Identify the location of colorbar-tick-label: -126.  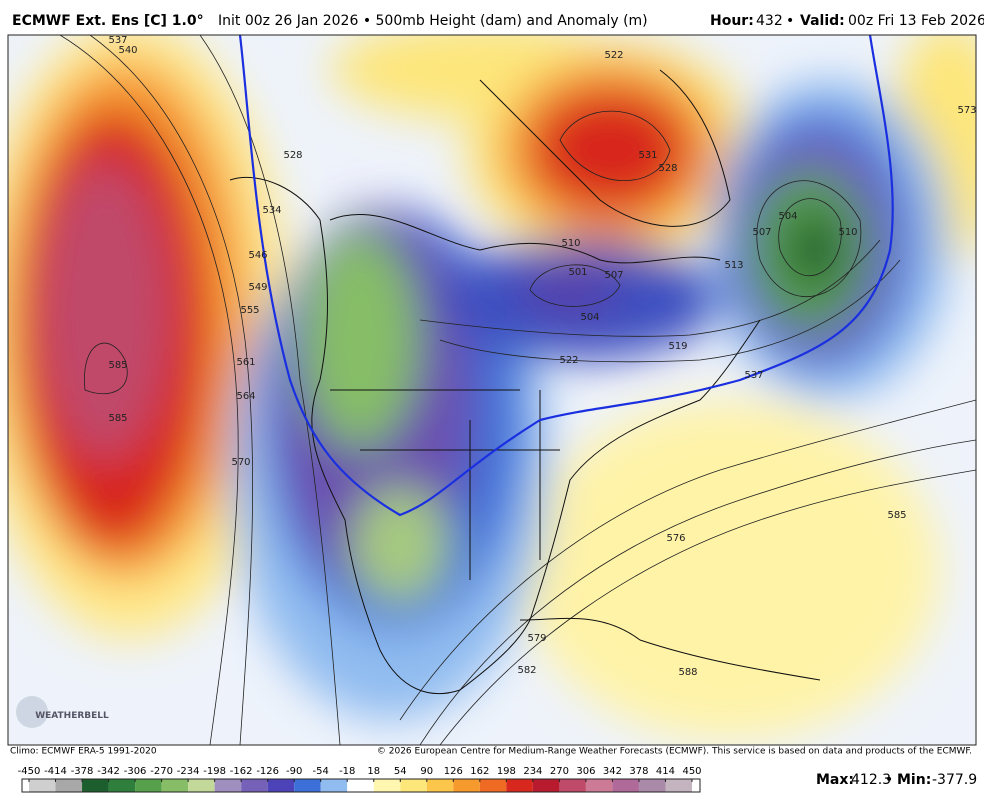
(267, 771).